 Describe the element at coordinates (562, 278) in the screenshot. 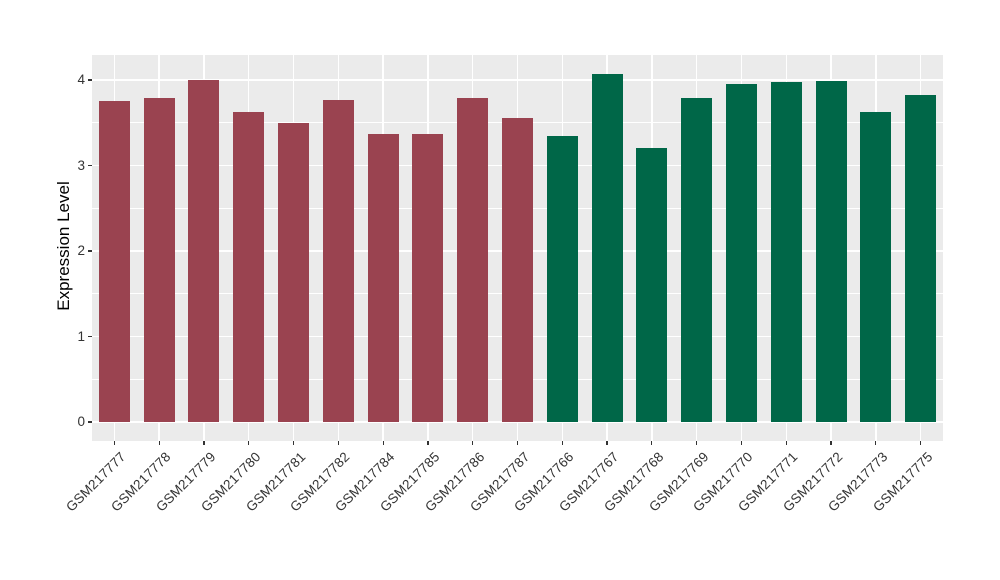

I see `bar-GSM217766` at that location.